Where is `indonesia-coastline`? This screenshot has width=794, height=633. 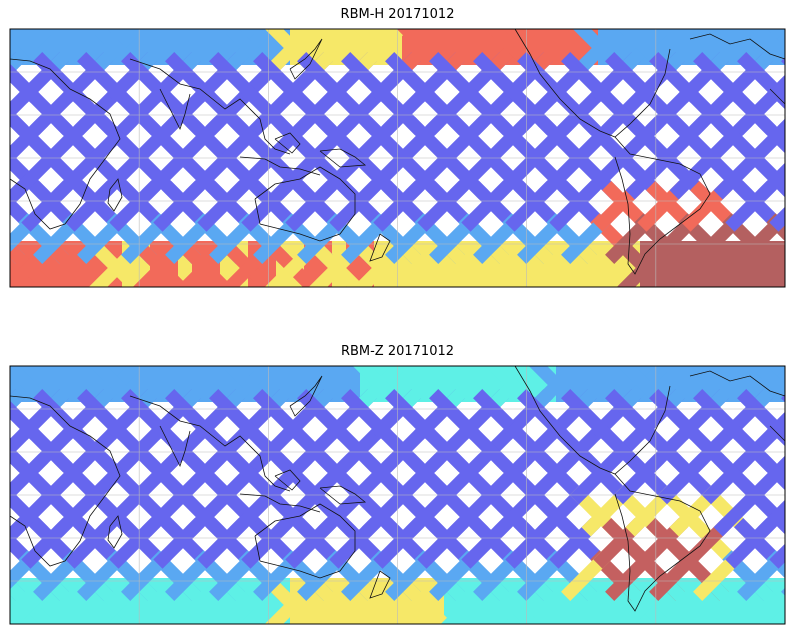
indonesia-coastline is located at coordinates (280, 166).